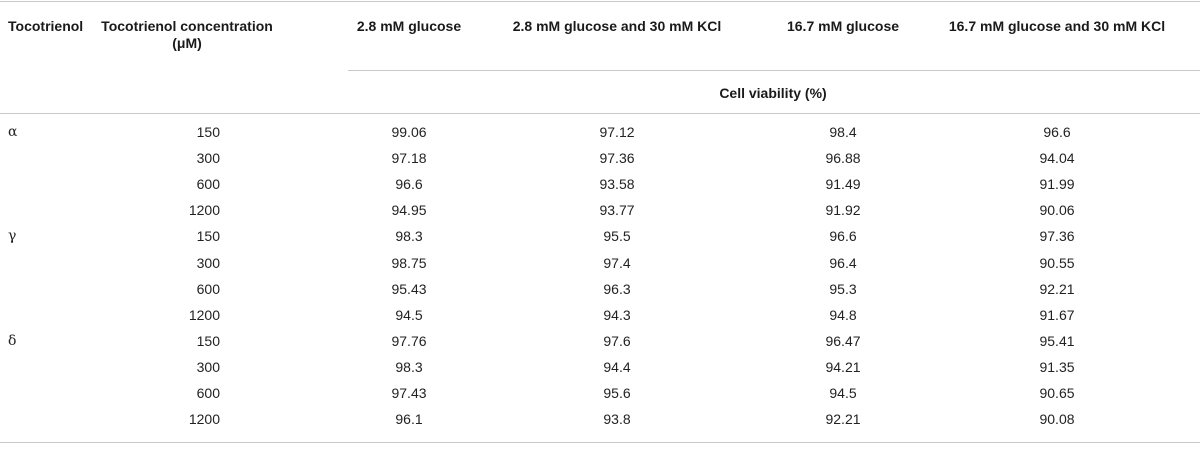 The width and height of the screenshot is (1200, 450). Describe the element at coordinates (617, 393) in the screenshot. I see `row-value-v2: 95.6` at that location.